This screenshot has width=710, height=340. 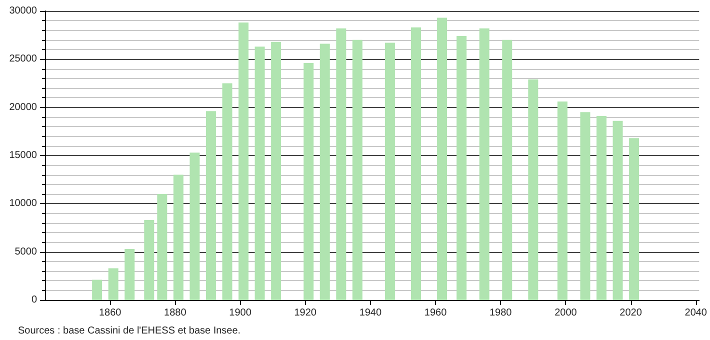 I want to click on x-tick-label: 1880, so click(x=175, y=313).